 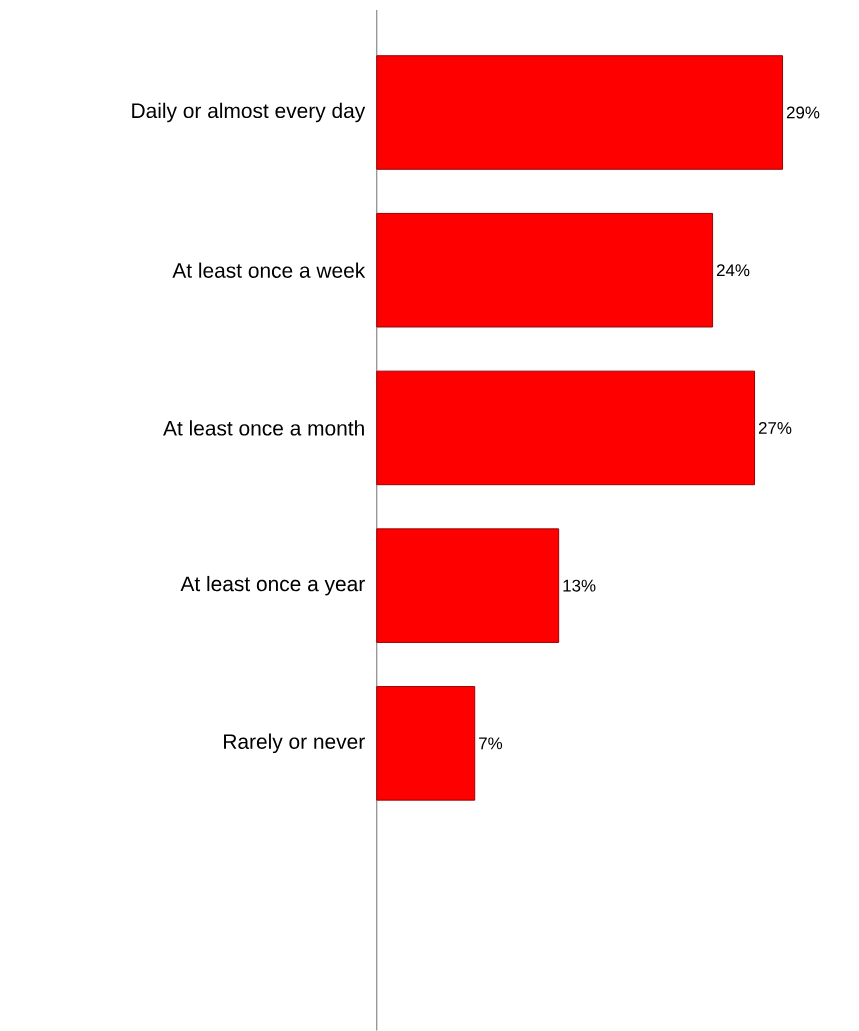 What do you see at coordinates (294, 743) in the screenshot?
I see `y-tick-label: Rarely or never` at bounding box center [294, 743].